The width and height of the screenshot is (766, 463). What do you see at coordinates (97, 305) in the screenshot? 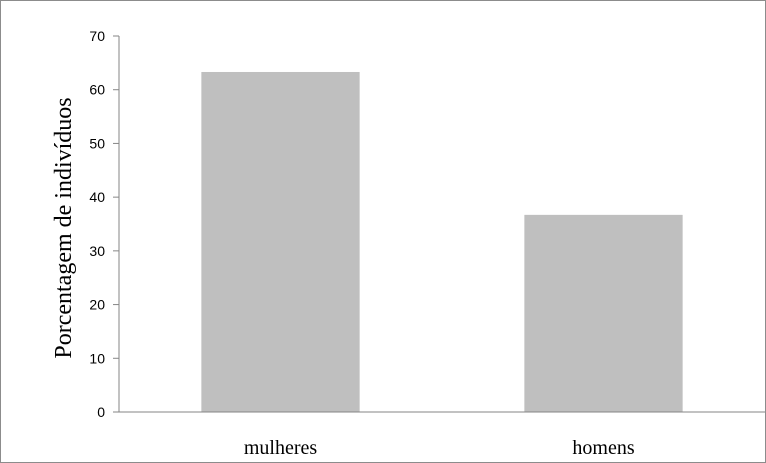
I see `y-tick-label: 20` at bounding box center [97, 305].